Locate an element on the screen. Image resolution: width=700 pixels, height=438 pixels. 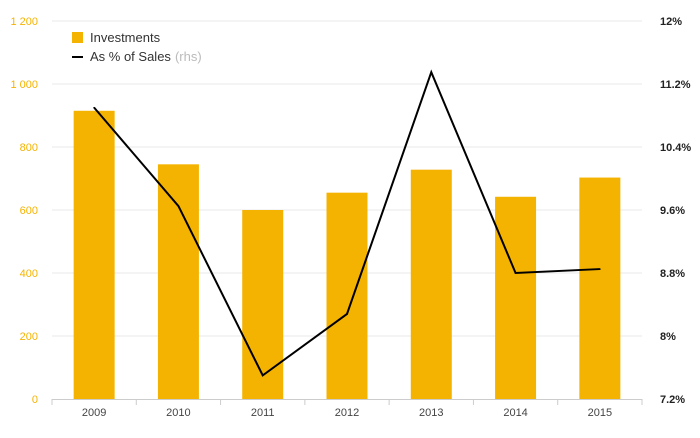
x-tick-label: 2012 is located at coordinates (347, 413).